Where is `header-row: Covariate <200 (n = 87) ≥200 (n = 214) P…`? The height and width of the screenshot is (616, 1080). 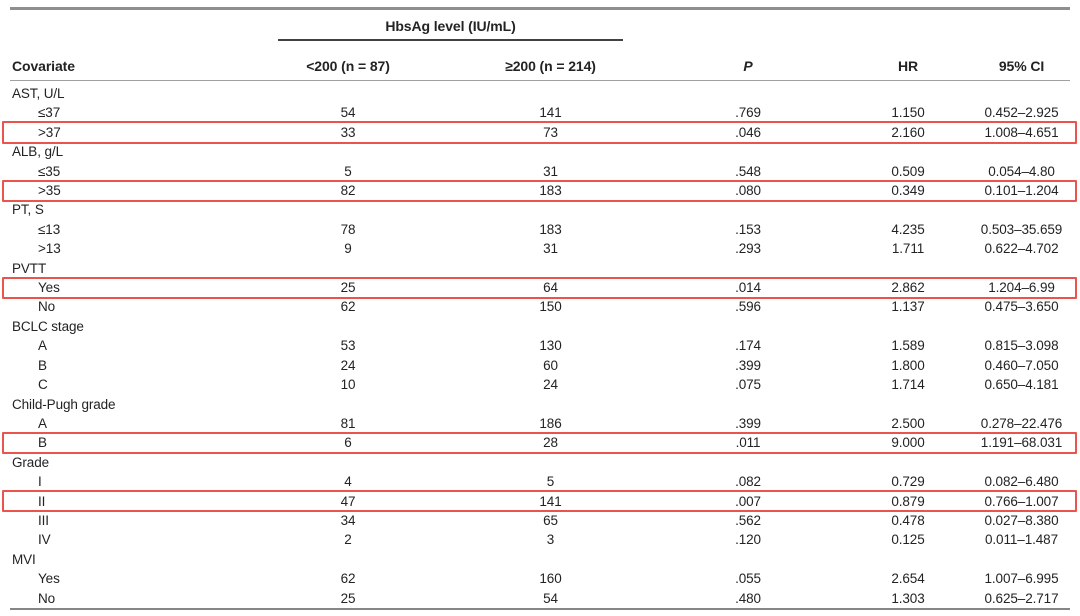 header-row: Covariate <200 (n = 87) ≥200 (n = 214) P… is located at coordinates (540, 61).